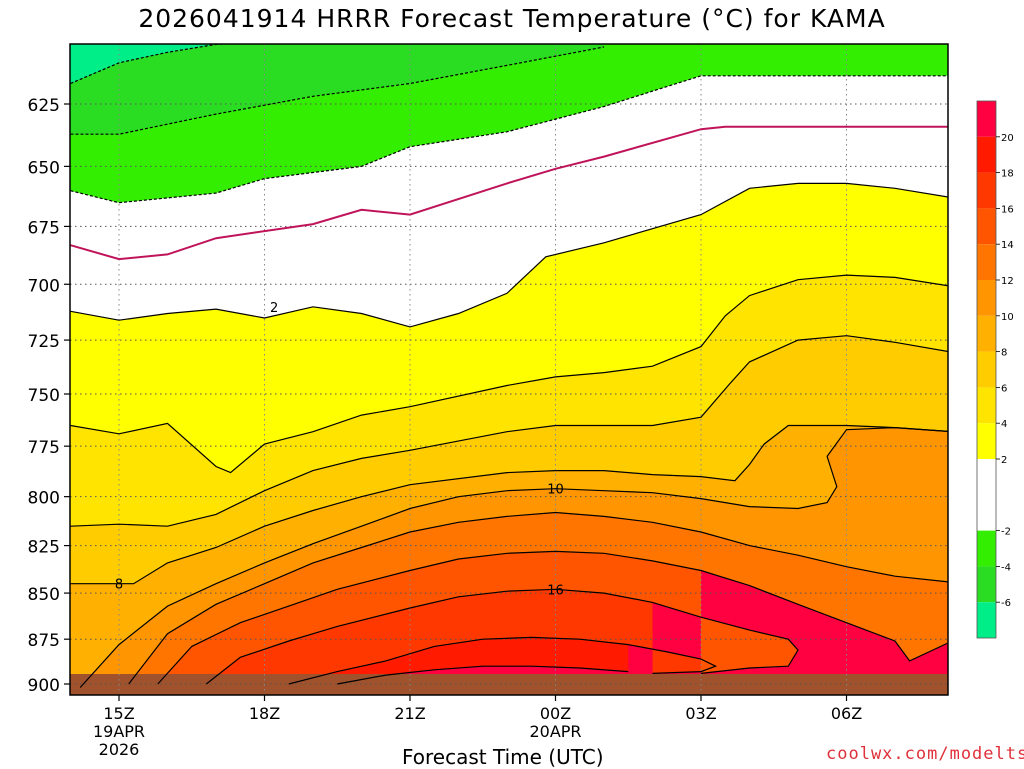 The image size is (1024, 769). I want to click on colorbar-tick-label: 10, so click(1007, 317).